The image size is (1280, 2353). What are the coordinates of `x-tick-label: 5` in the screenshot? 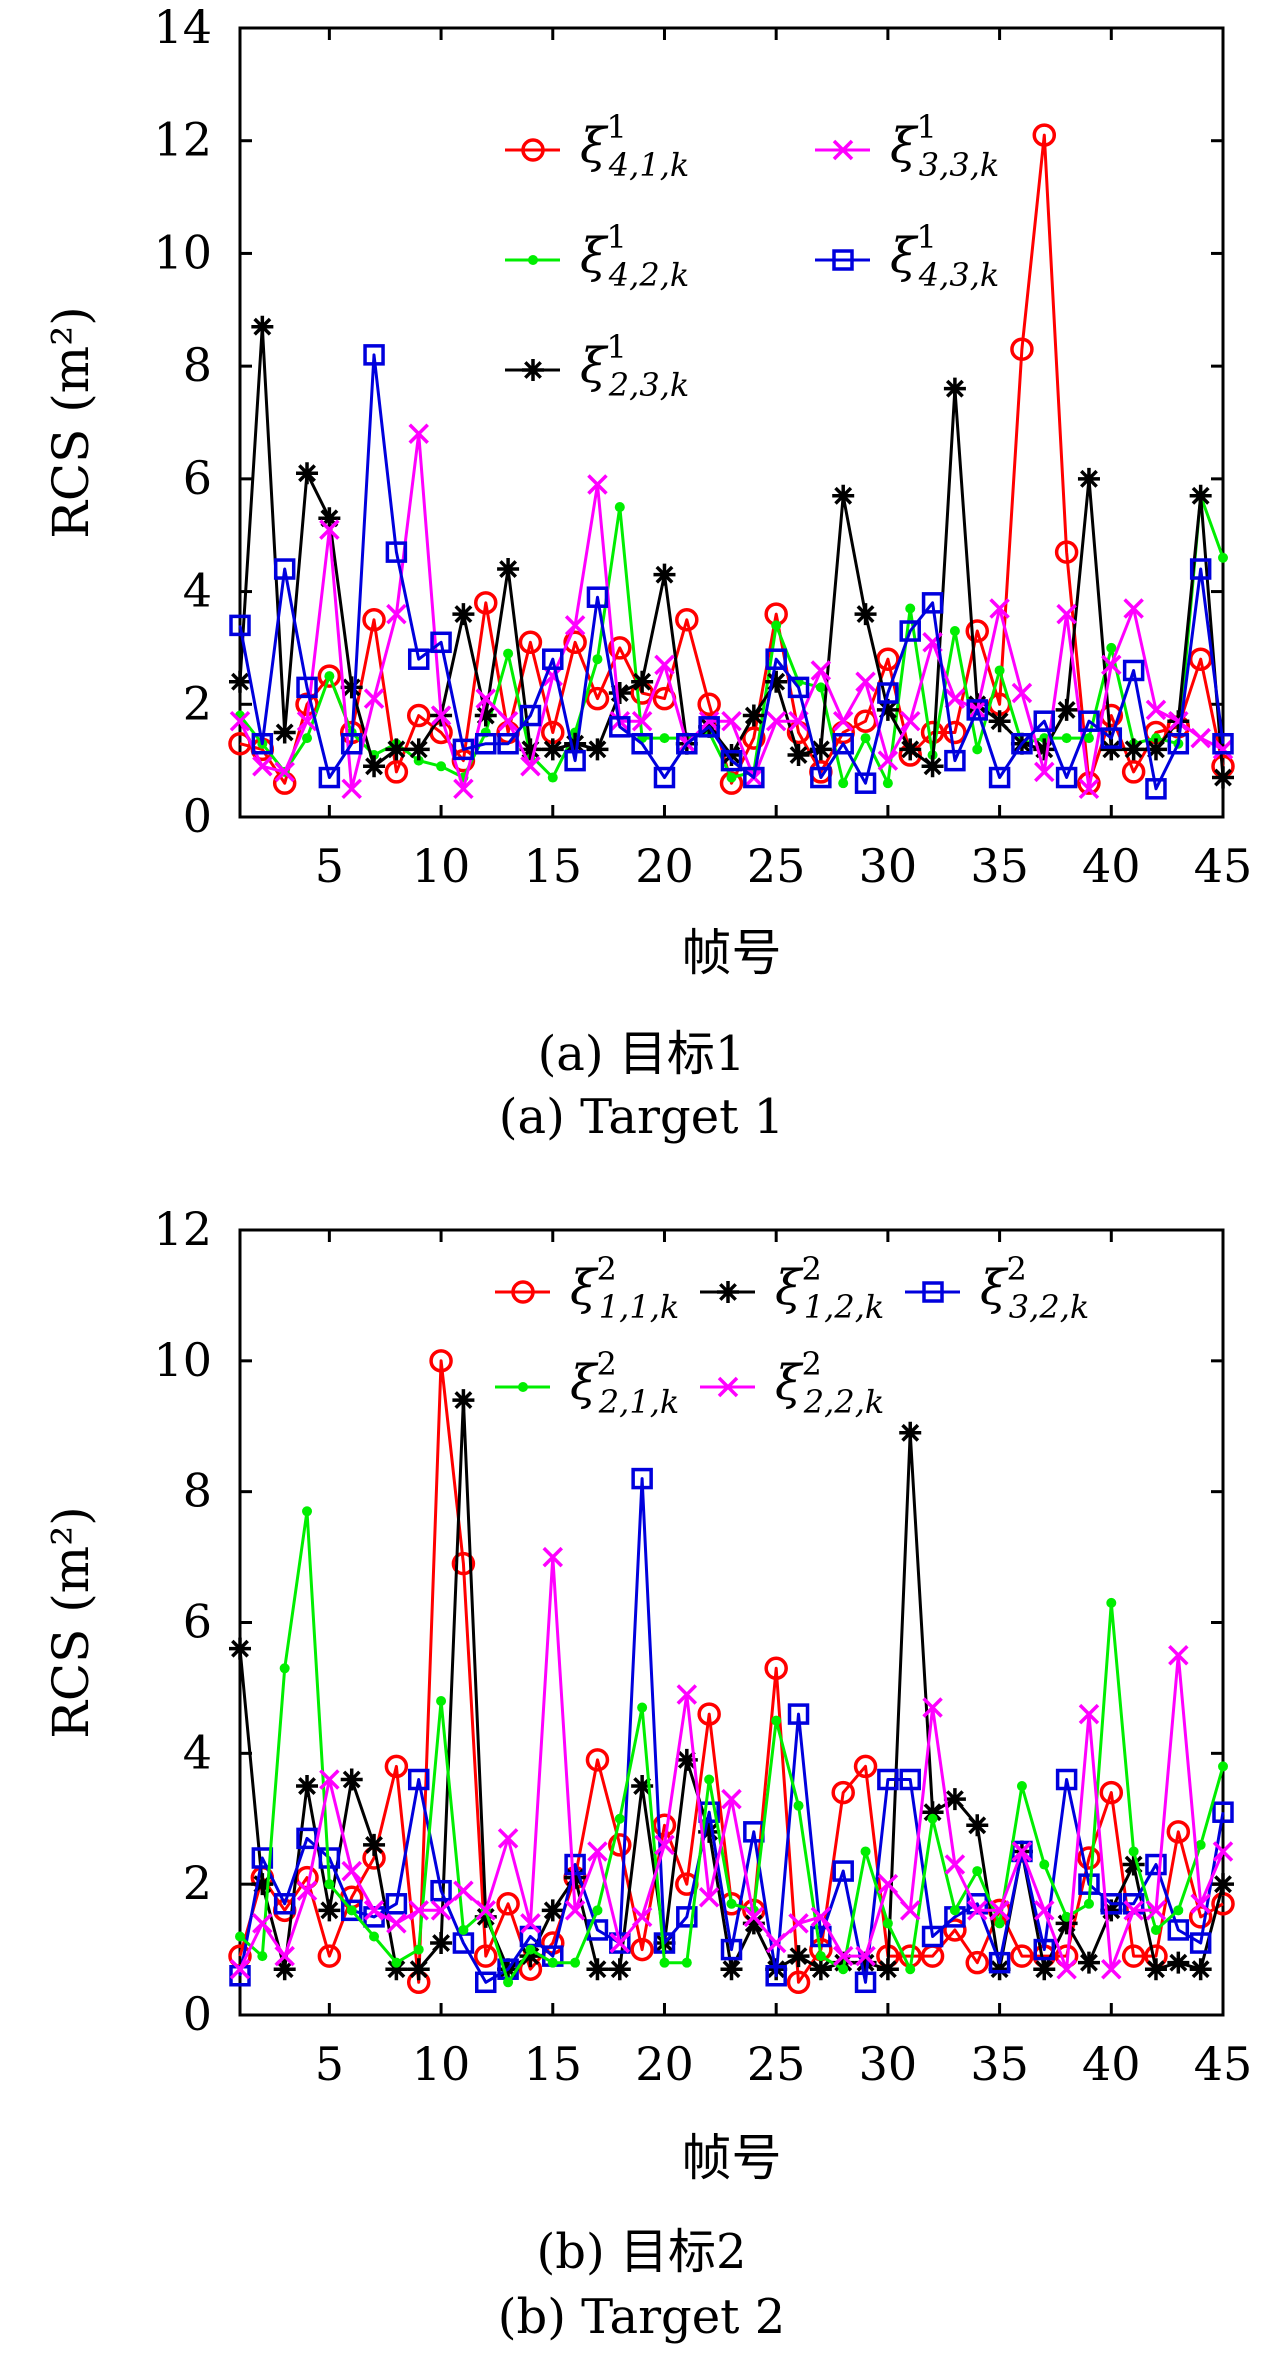 It's located at (329, 866).